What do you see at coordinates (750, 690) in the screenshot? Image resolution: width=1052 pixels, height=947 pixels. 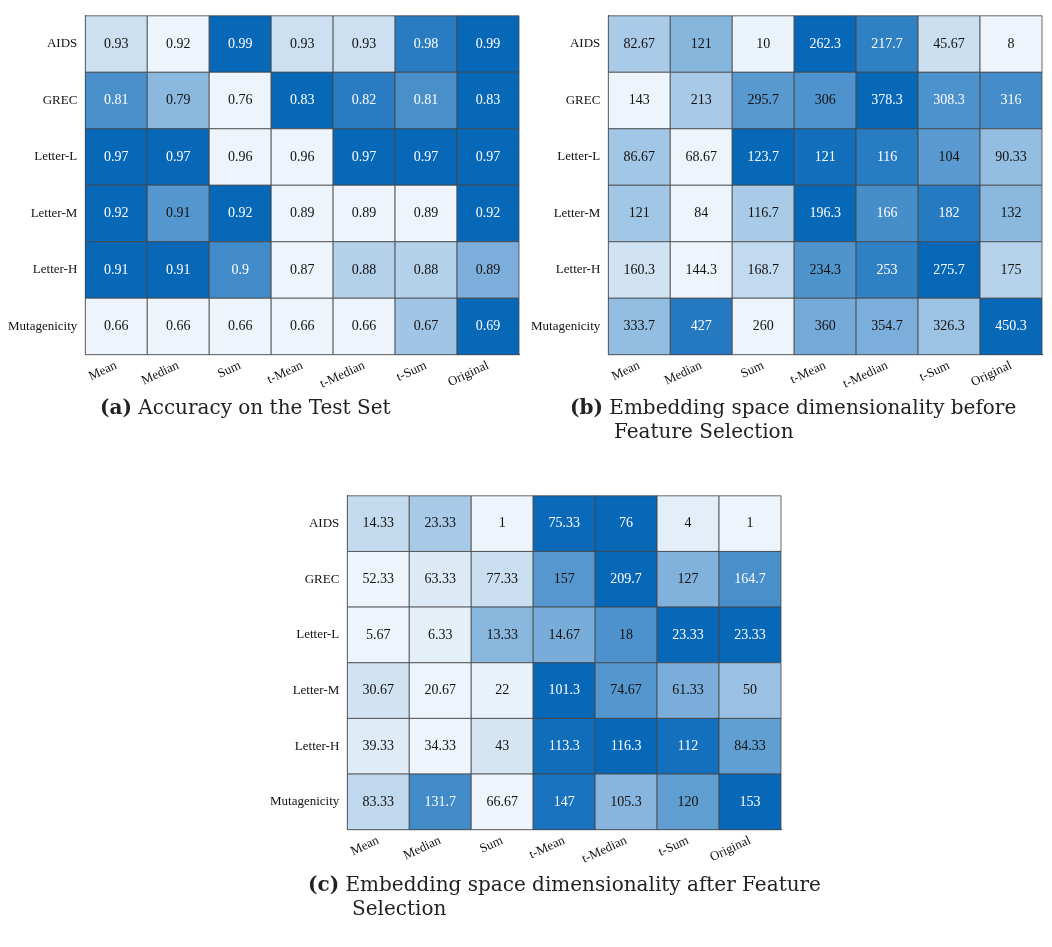 I see `data-label: 50` at bounding box center [750, 690].